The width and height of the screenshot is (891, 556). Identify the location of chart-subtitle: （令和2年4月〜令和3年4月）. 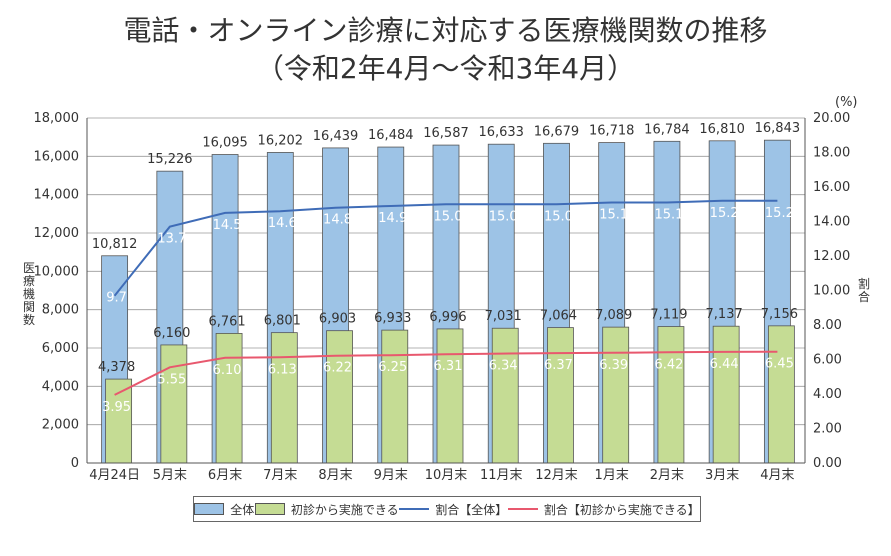
(445, 68).